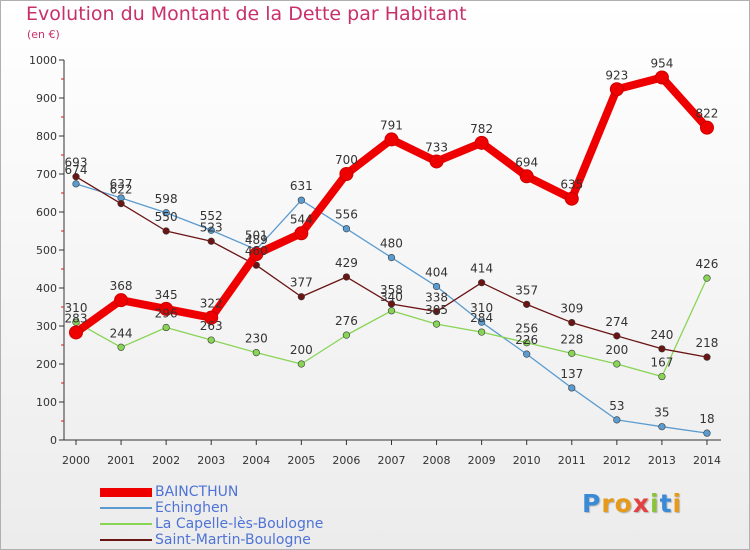 This screenshot has height=550, width=750. Describe the element at coordinates (391, 125) in the screenshot. I see `data-label-baincthun-2007: 791` at that location.